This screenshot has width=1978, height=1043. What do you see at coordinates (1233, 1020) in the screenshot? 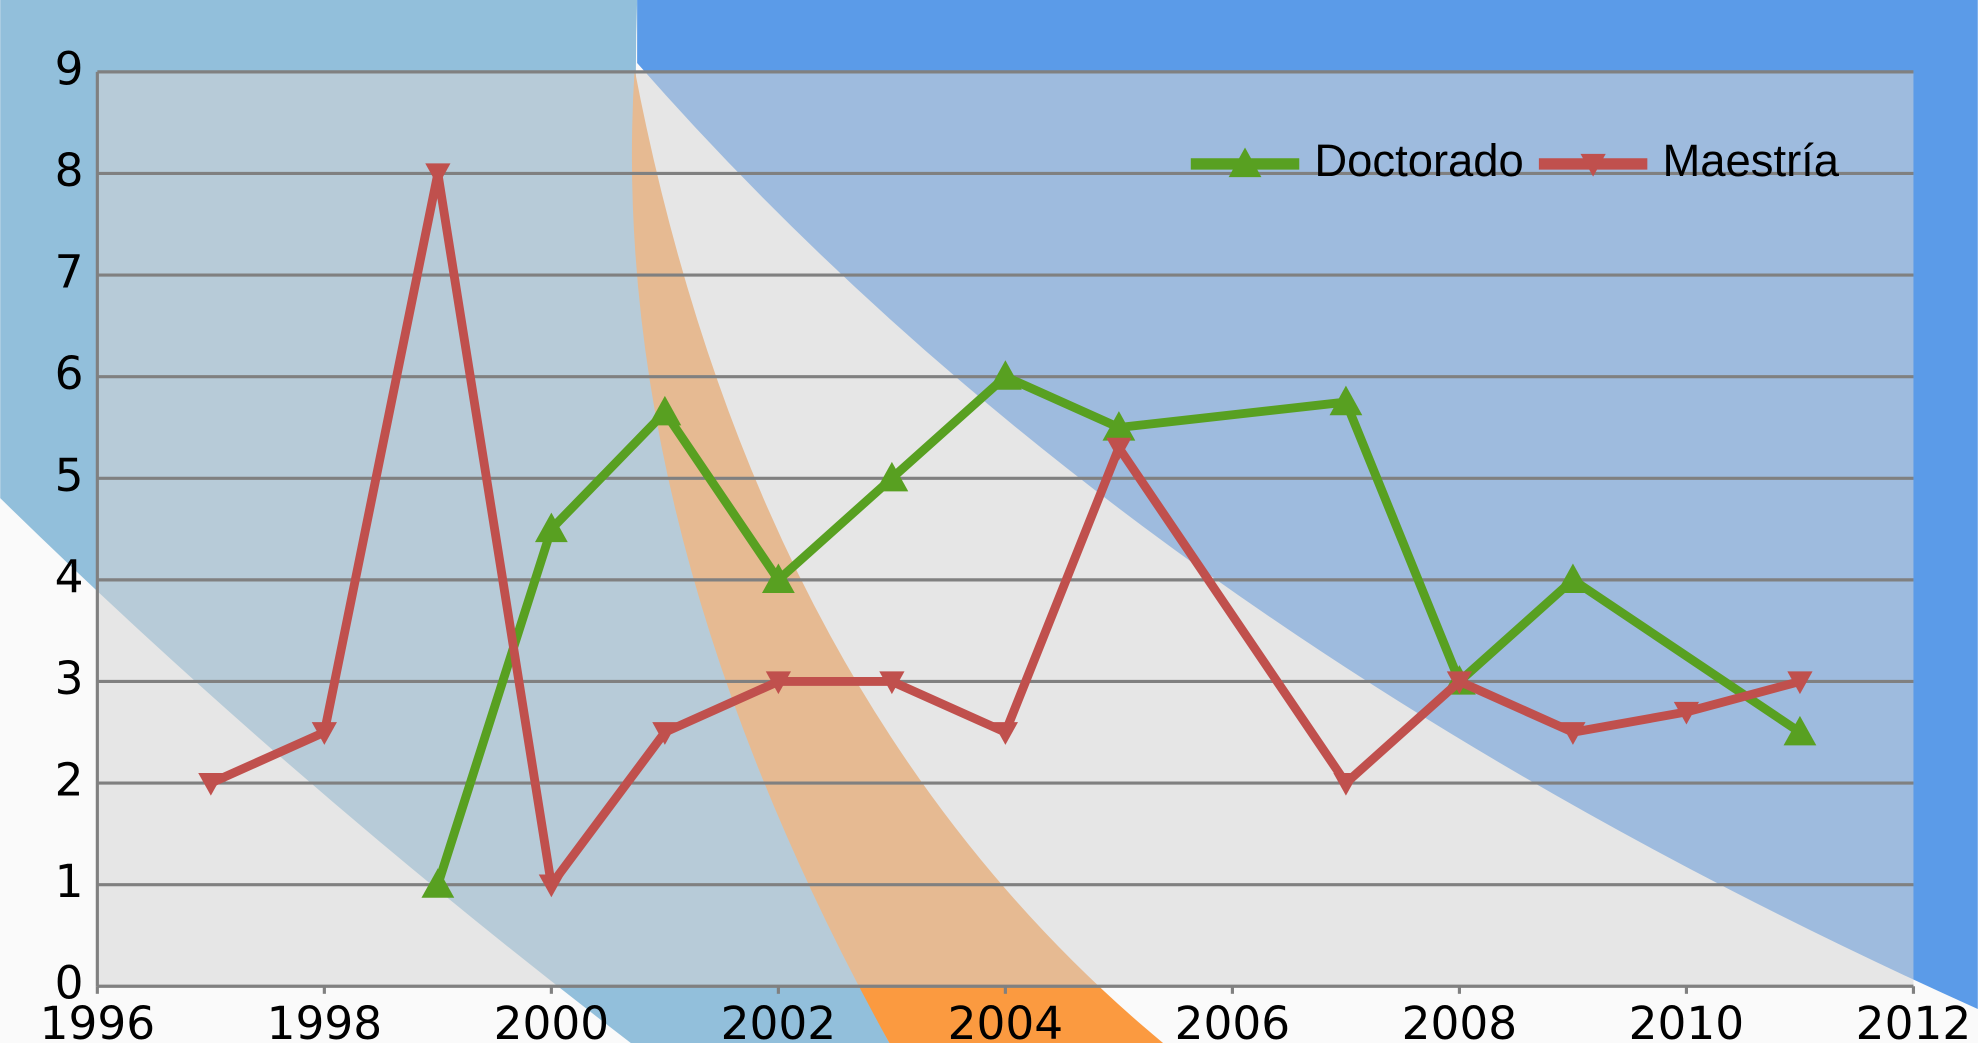
I see `x-tick-label: 2006` at bounding box center [1233, 1020].